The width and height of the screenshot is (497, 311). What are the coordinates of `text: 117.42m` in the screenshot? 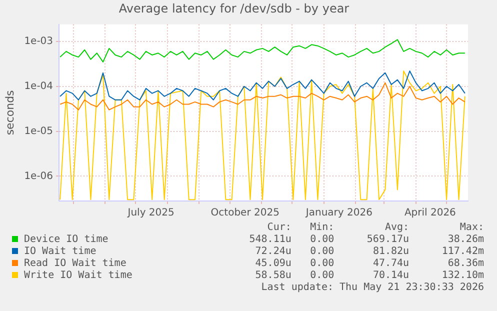 It's located at (462, 252).